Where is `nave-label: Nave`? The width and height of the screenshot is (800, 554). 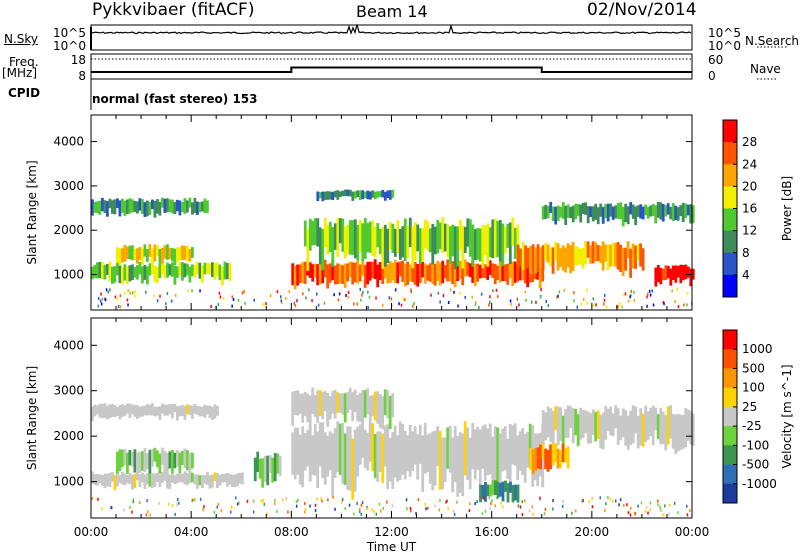 nave-label: Nave is located at coordinates (765, 69).